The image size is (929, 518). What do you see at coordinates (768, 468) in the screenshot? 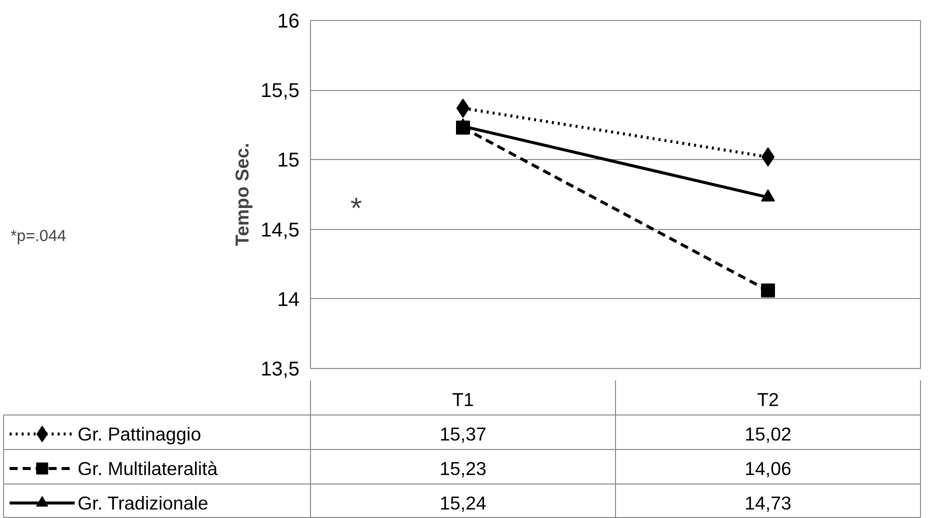
I see `data-label: 14,06` at bounding box center [768, 468].